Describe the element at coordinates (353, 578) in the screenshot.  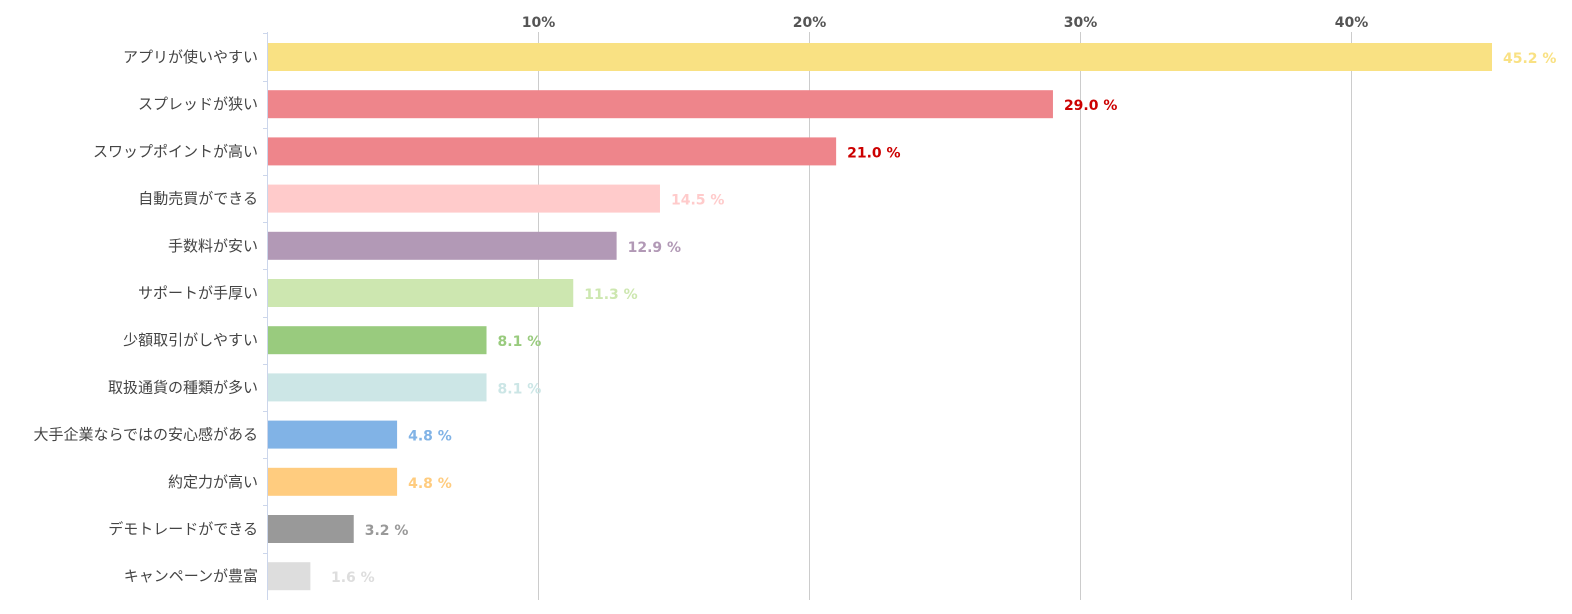
I see `value-label: 1.6 %` at that location.